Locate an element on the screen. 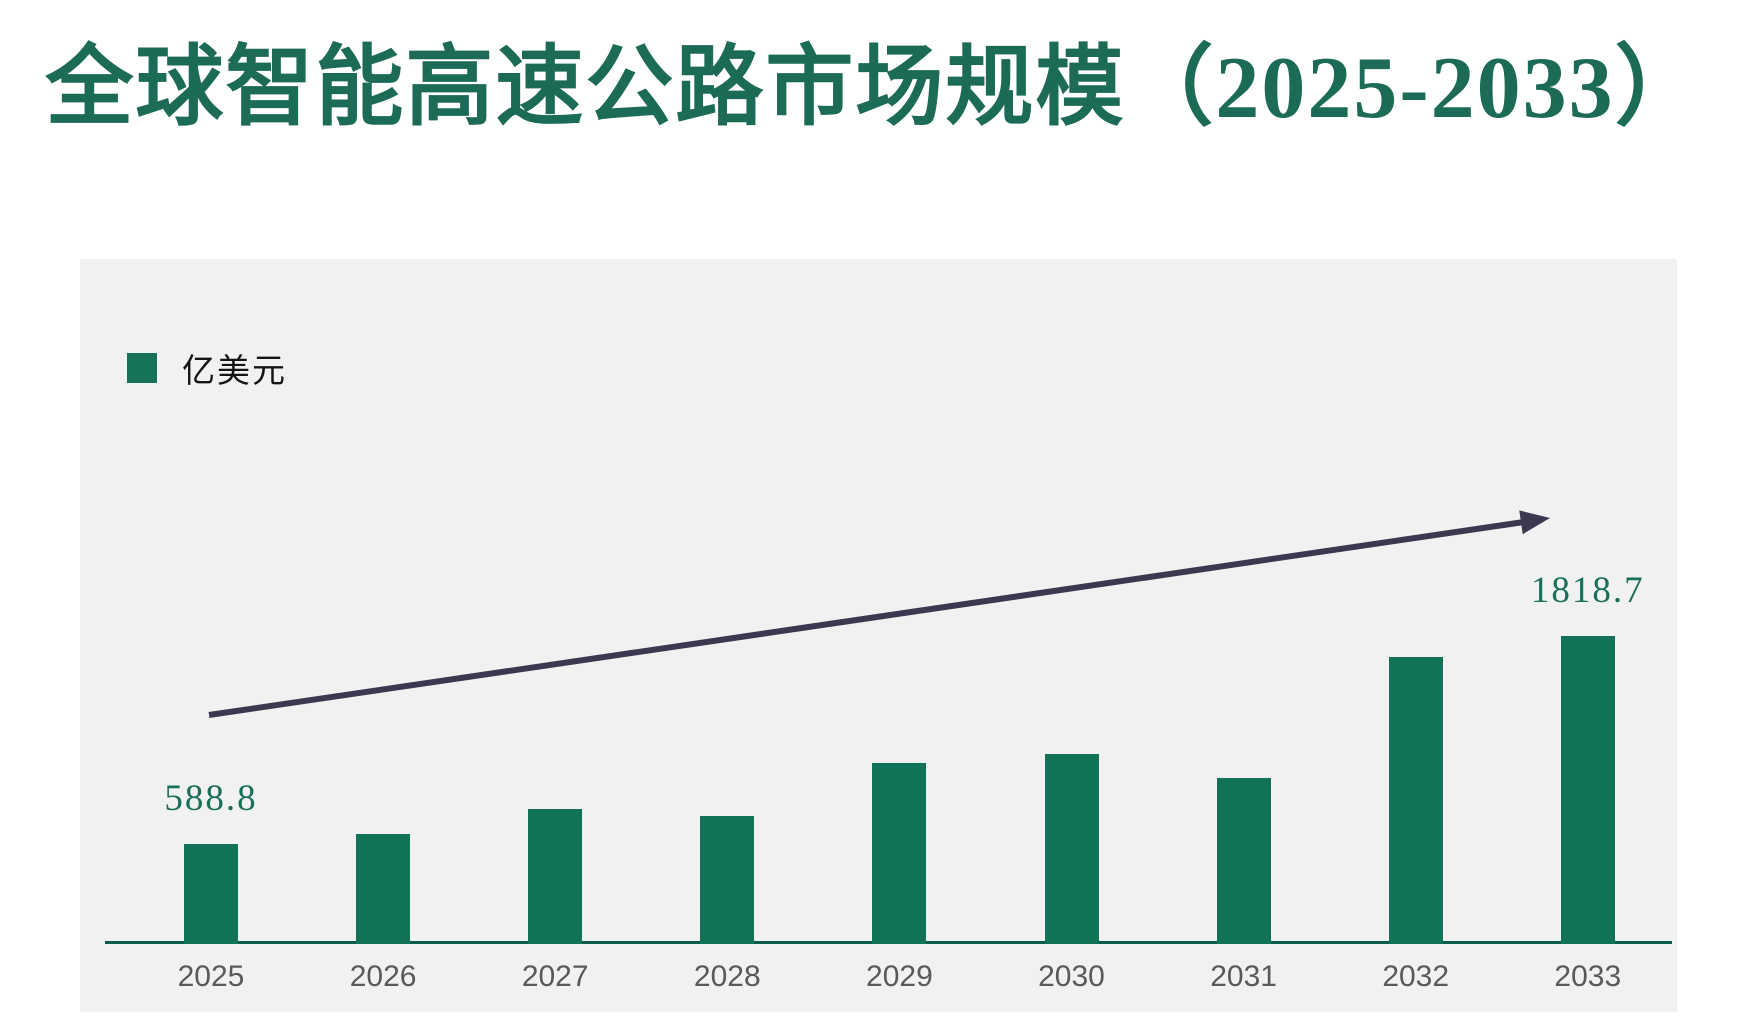  x-axis-label-2031: 2031 is located at coordinates (1243, 976).